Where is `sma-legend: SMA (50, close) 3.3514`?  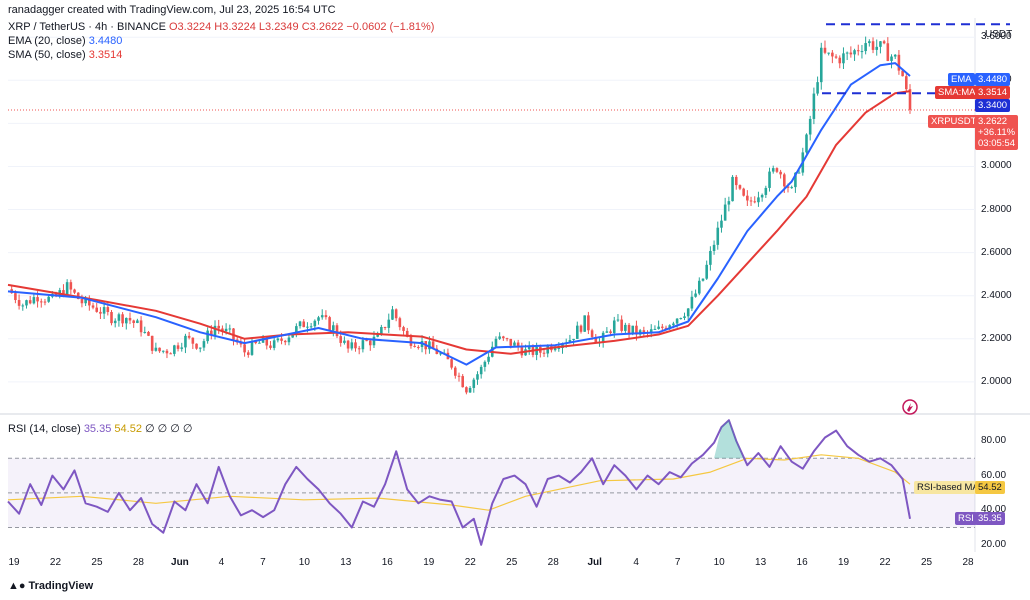 sma-legend: SMA (50, close) 3.3514 is located at coordinates (65, 55).